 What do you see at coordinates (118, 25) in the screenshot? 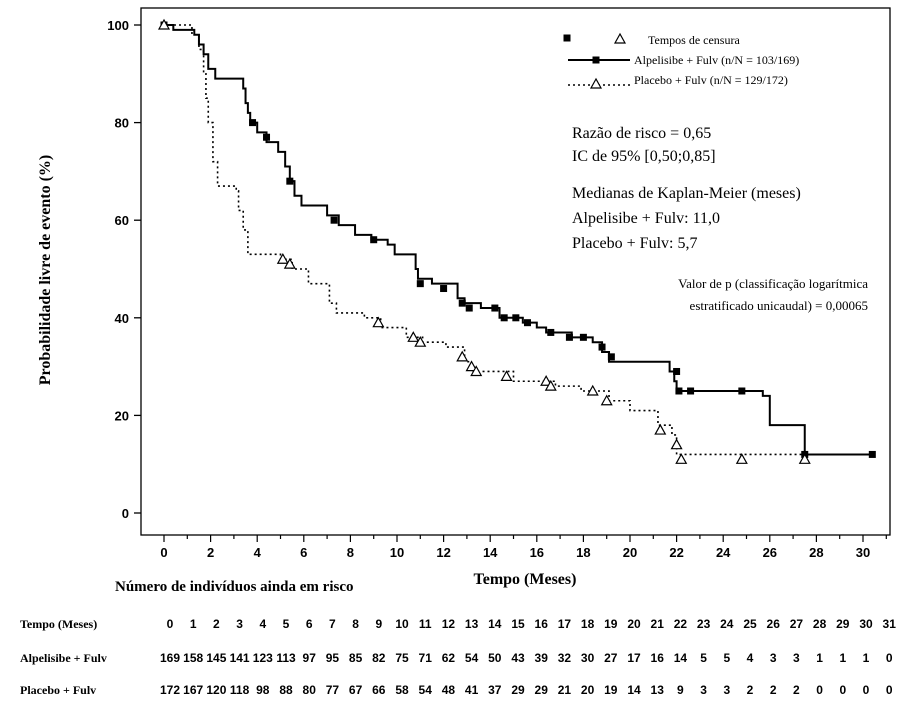
I see `y-tick-label: 100` at bounding box center [118, 25].